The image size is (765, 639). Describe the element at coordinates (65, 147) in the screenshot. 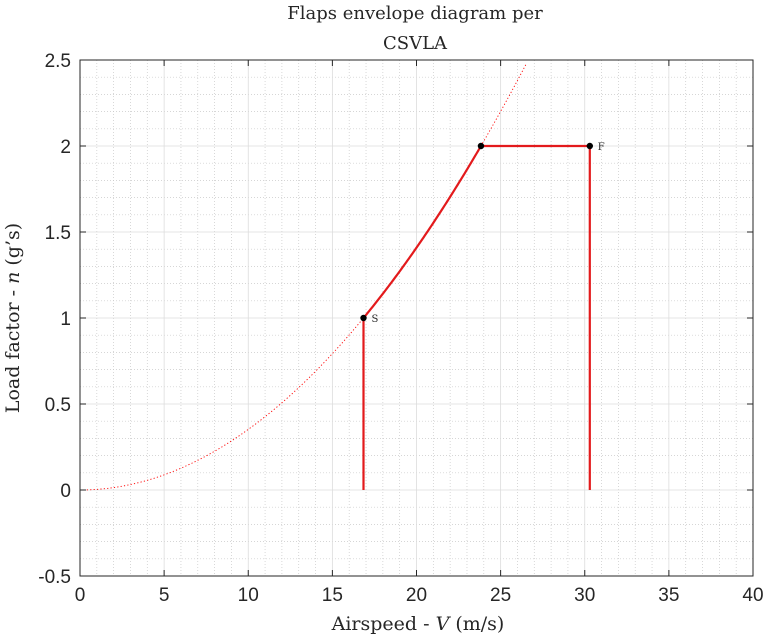

I see `y-tick-label: 2` at that location.